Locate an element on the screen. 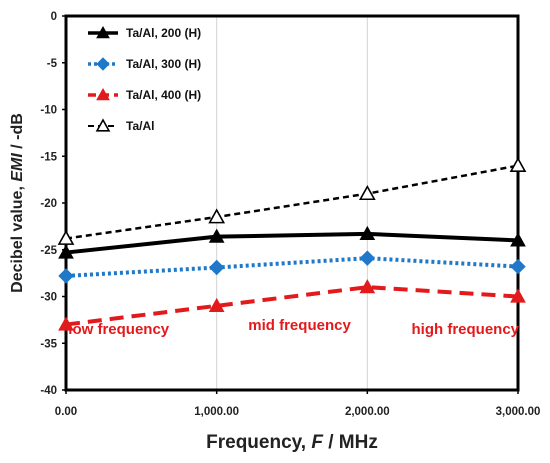 This screenshot has width=550, height=463. annotations: low frequency mid frequency high frequency is located at coordinates (293, 327).